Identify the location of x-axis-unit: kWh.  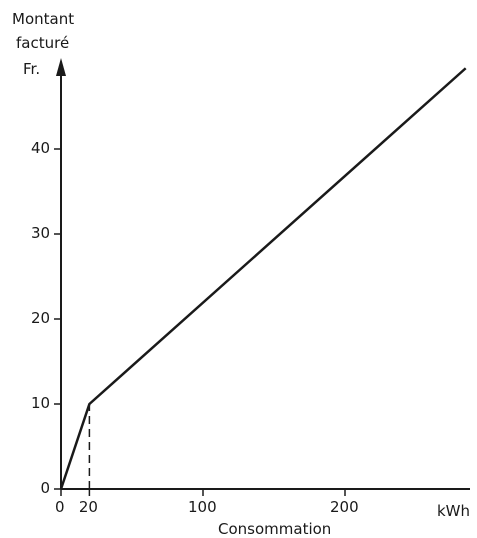
(454, 511).